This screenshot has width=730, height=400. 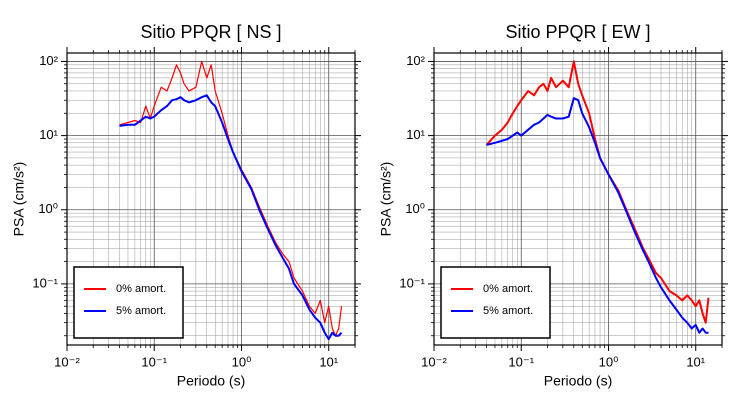 I want to click on chart-title: Sitio PPQR [ NS ], so click(x=210, y=32).